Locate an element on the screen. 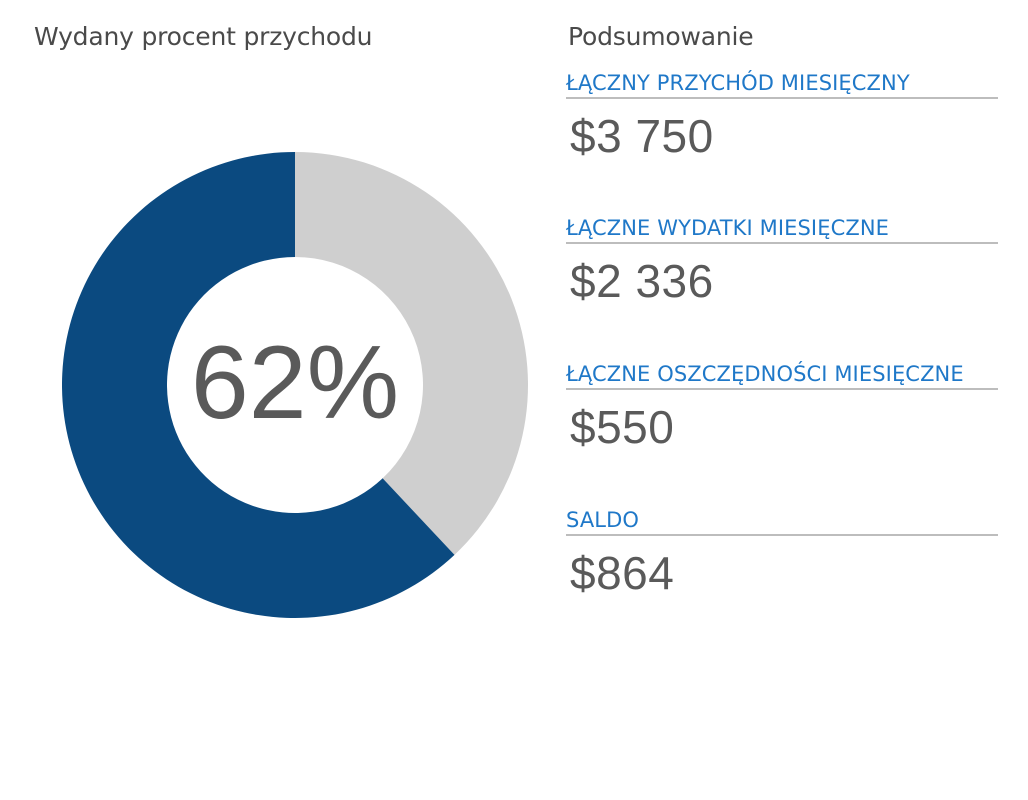 Image resolution: width=1028 pixels, height=800 pixels. summary-value: $2 336 is located at coordinates (642, 281).